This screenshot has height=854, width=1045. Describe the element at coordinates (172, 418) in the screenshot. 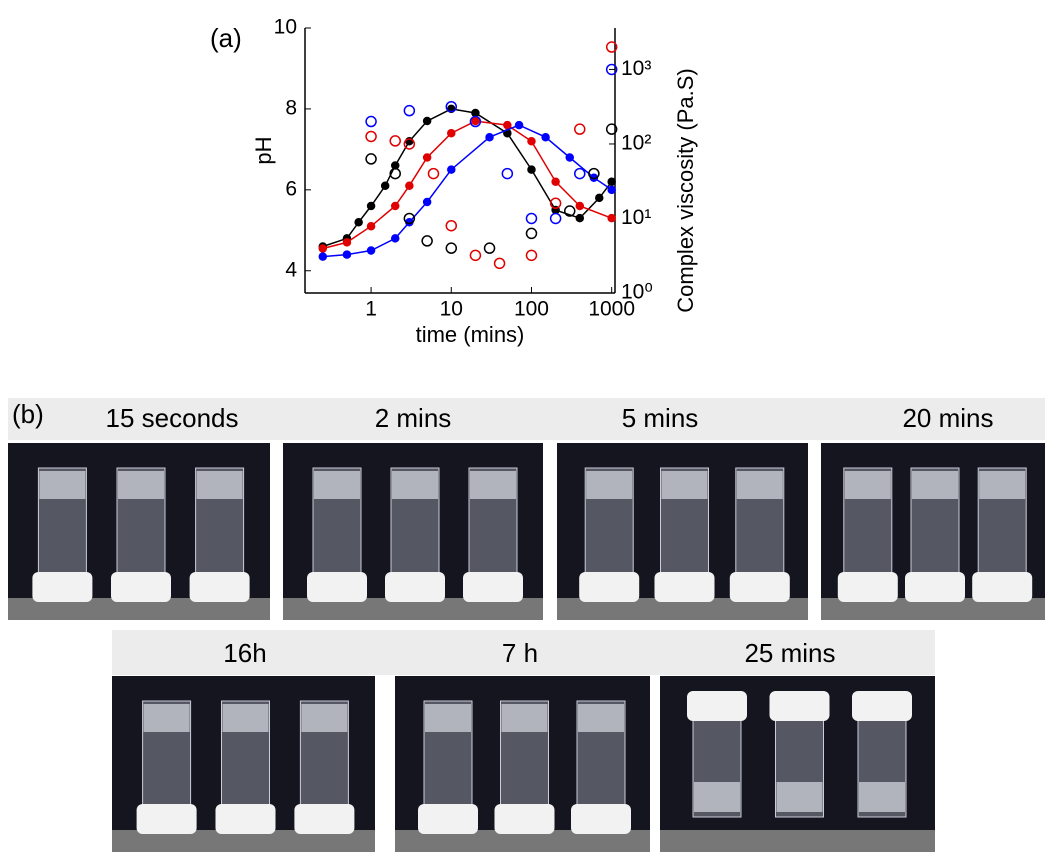

I see `photo-label: 15 seconds` at that location.